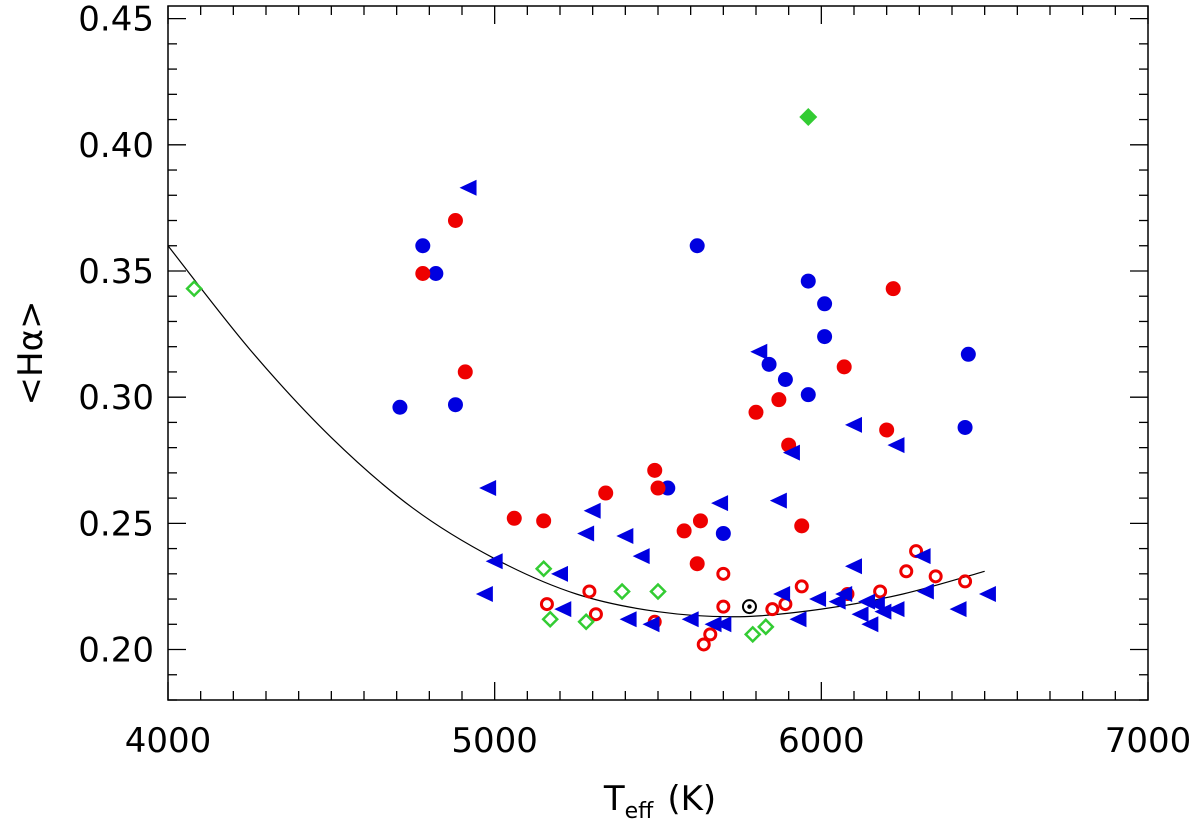  I want to click on sun-point, so click(749, 607).